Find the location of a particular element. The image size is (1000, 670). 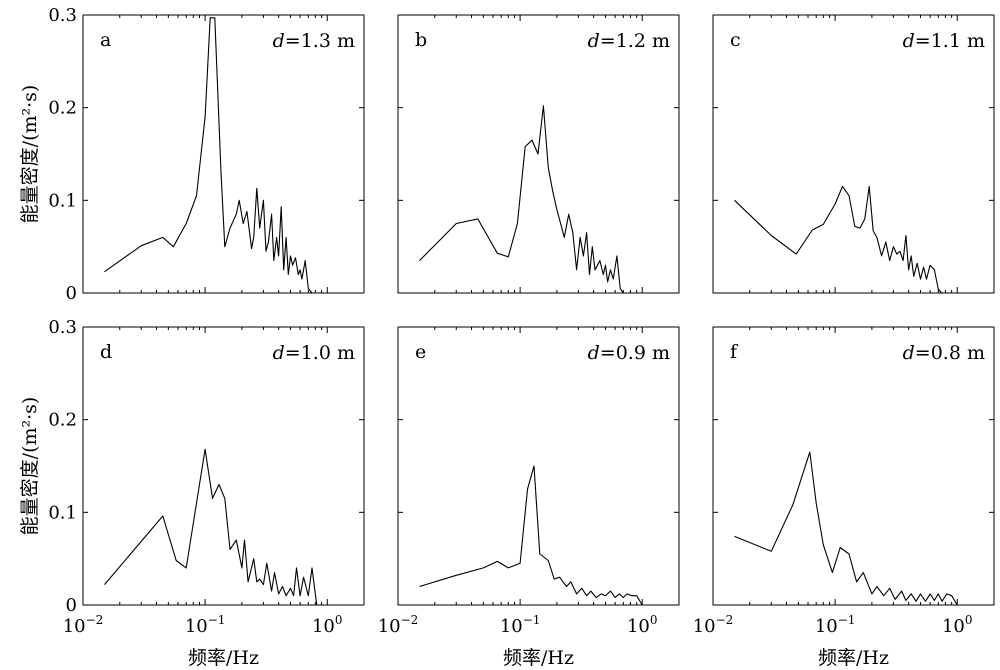

panel-e: 10⁻² 10⁻¹ 100 e d=0.9 m is located at coordinates (529, 481).